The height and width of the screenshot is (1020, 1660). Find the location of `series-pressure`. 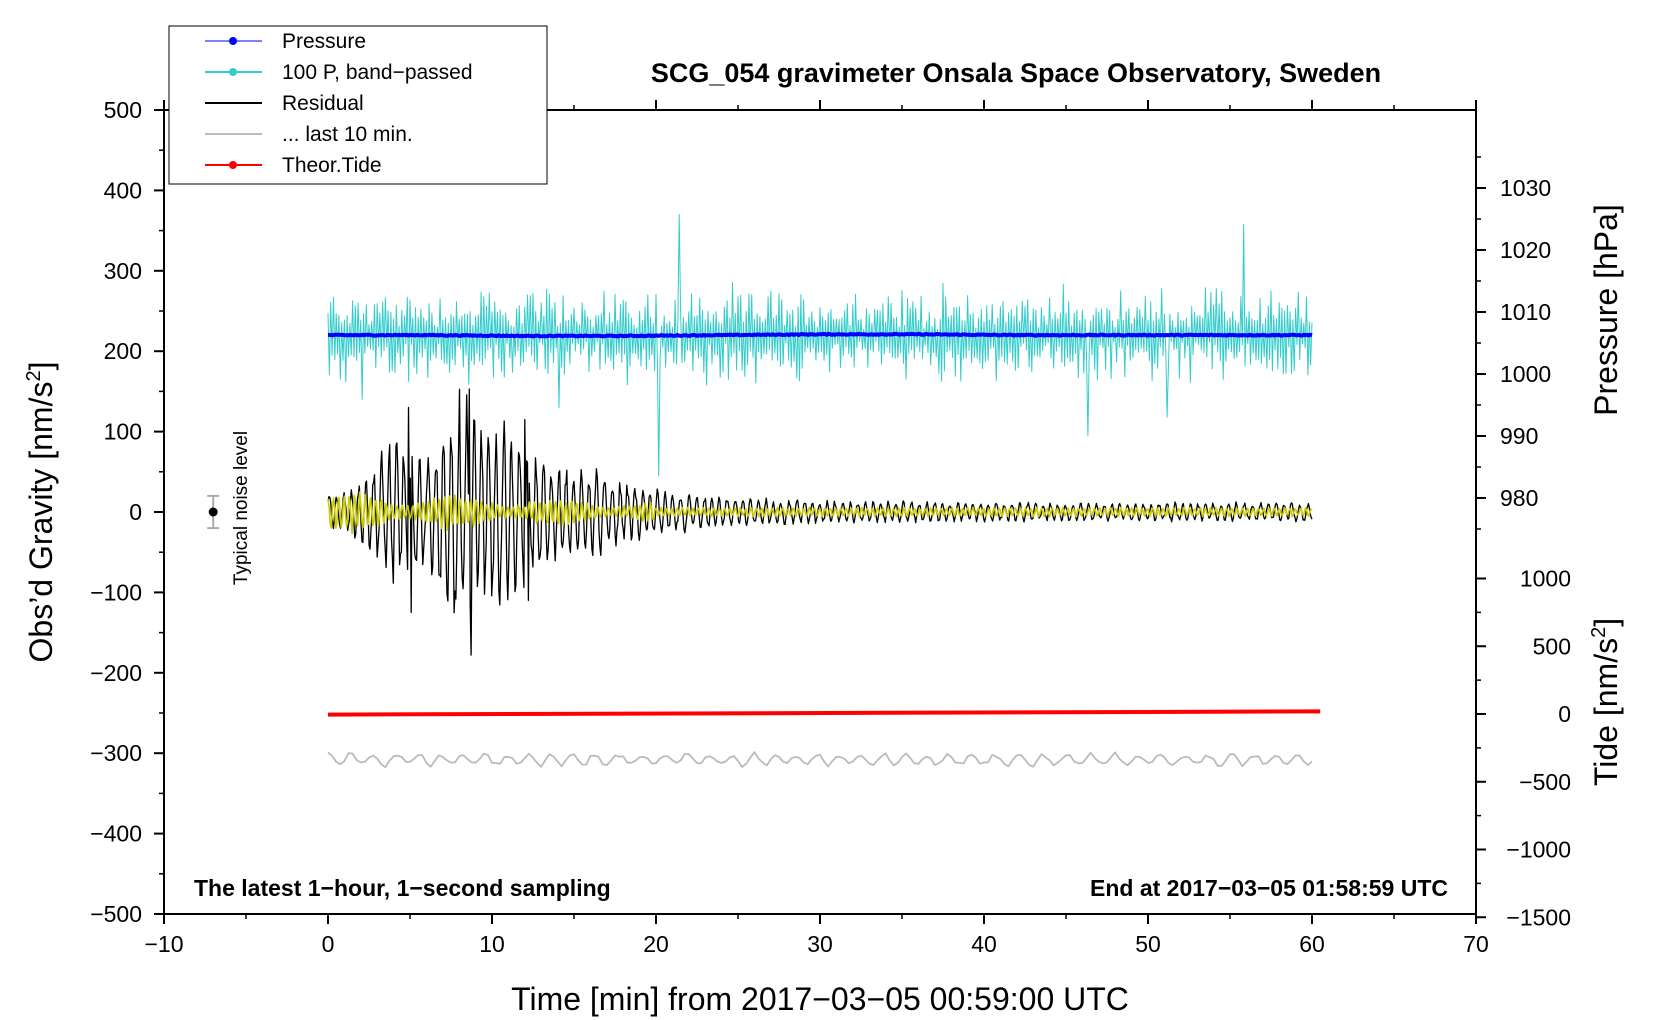

series-pressure is located at coordinates (820, 335).